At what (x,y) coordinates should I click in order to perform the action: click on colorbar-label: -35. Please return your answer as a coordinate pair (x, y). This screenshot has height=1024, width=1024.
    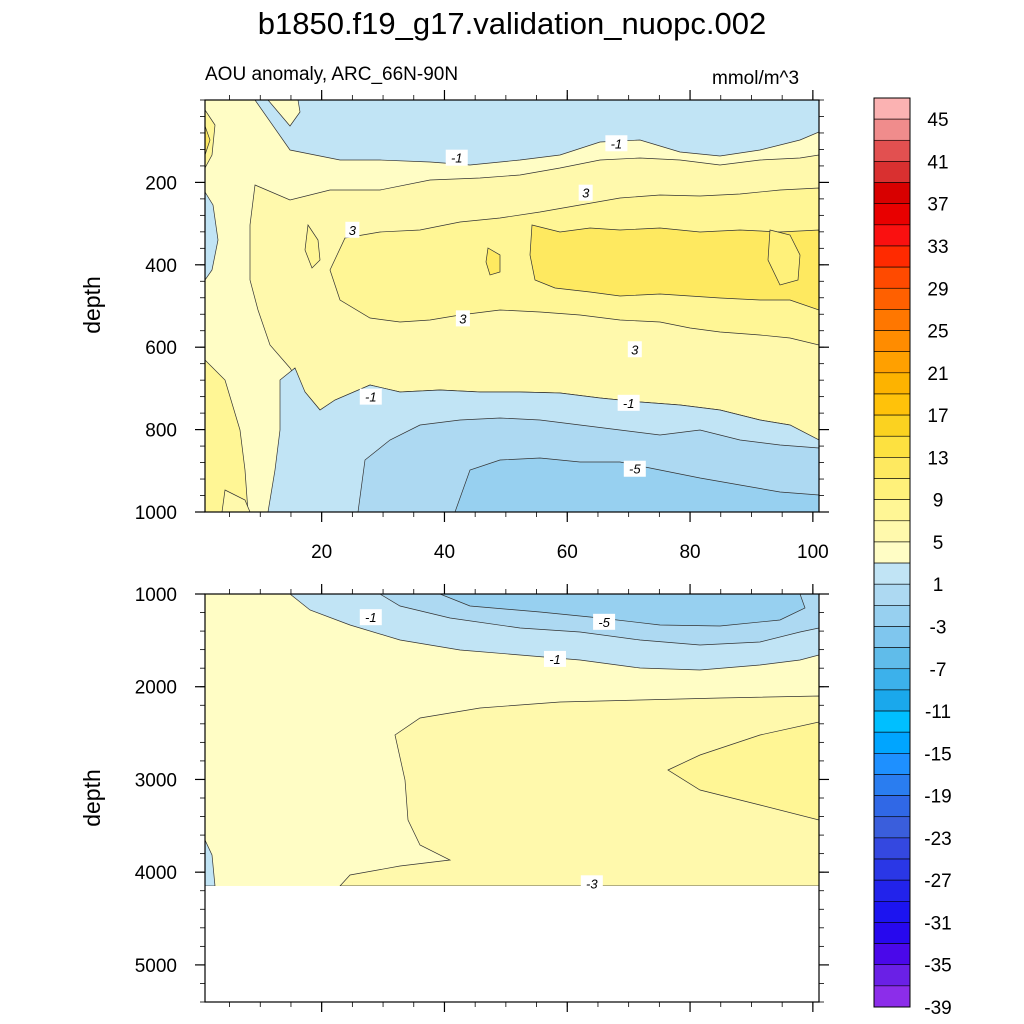
    Looking at the image, I should click on (937, 966).